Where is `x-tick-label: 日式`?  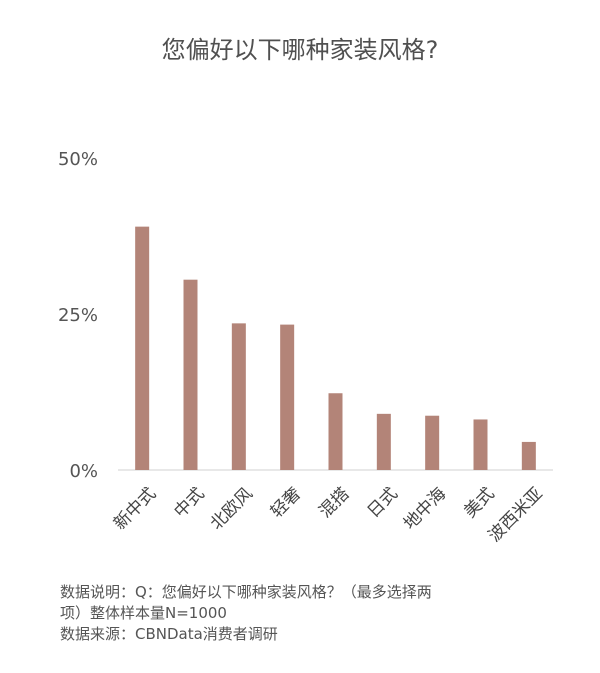
x-tick-label: 日式 is located at coordinates (383, 503).